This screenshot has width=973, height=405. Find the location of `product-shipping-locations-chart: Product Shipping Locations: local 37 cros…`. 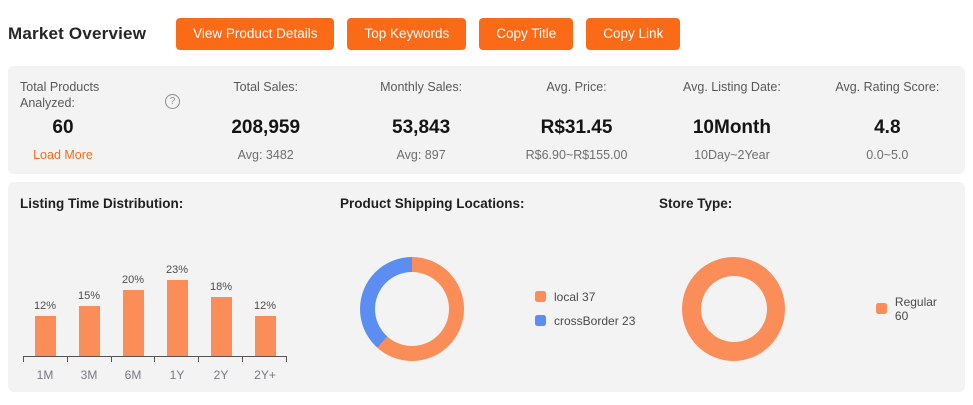

product-shipping-locations-chart: Product Shipping Locations: local 37 cros… is located at coordinates (499, 287).